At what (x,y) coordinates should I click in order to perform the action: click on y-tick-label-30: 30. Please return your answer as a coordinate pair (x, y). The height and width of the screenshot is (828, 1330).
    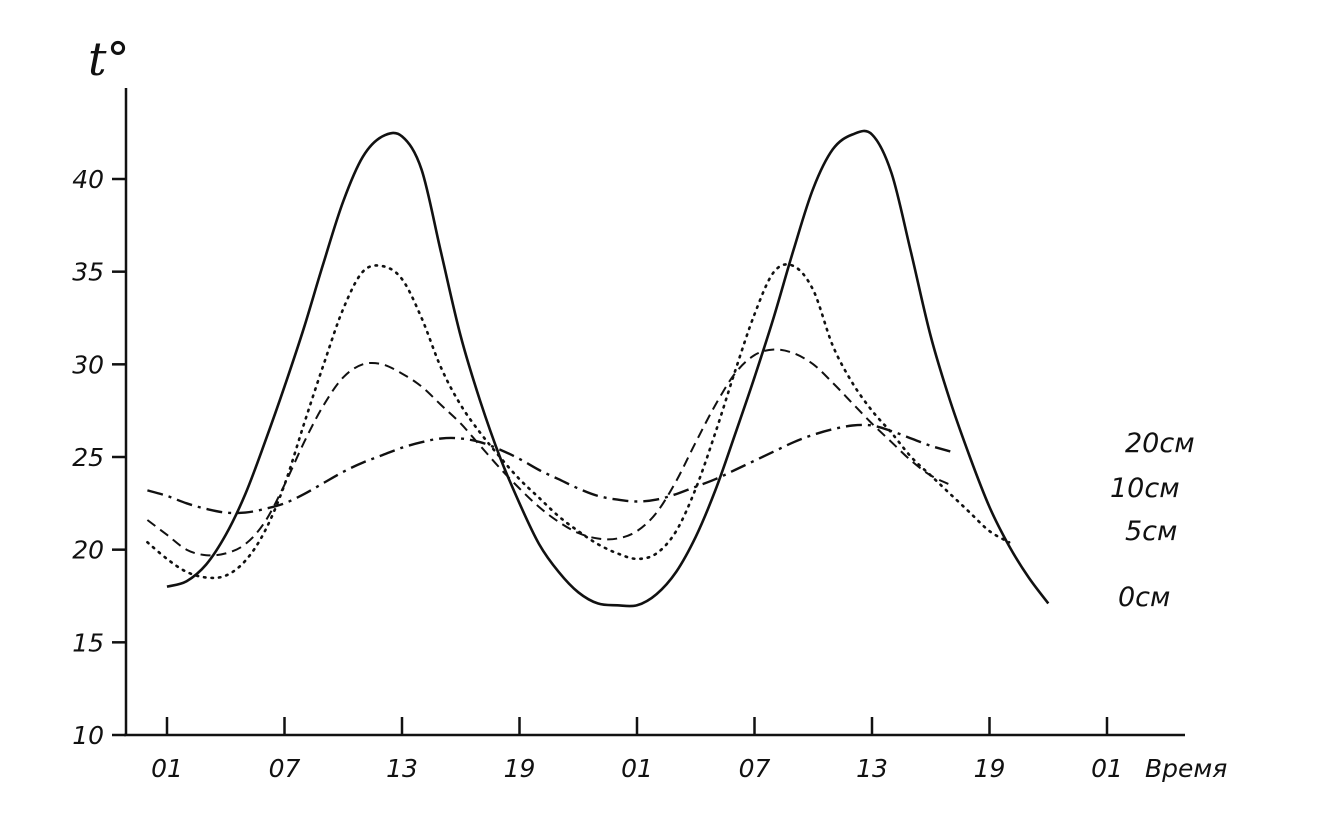
    Looking at the image, I should click on (88, 364).